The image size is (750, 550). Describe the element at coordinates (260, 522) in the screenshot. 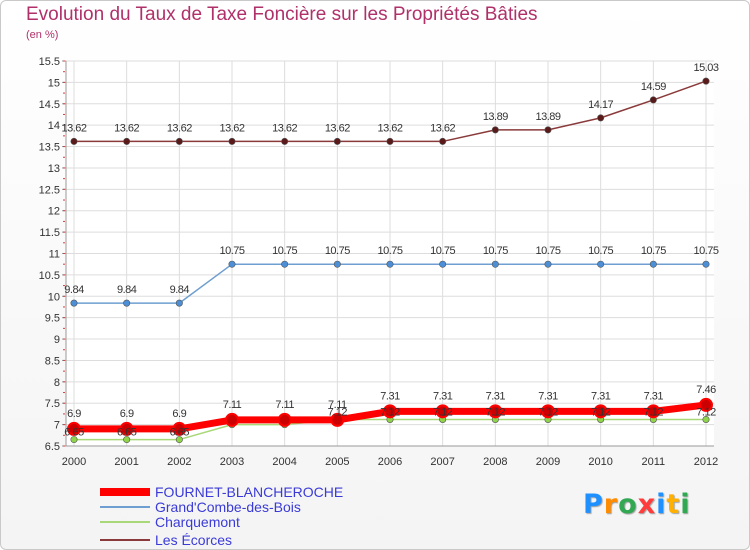

I see `legend-item-charquemont: Charquemont` at that location.